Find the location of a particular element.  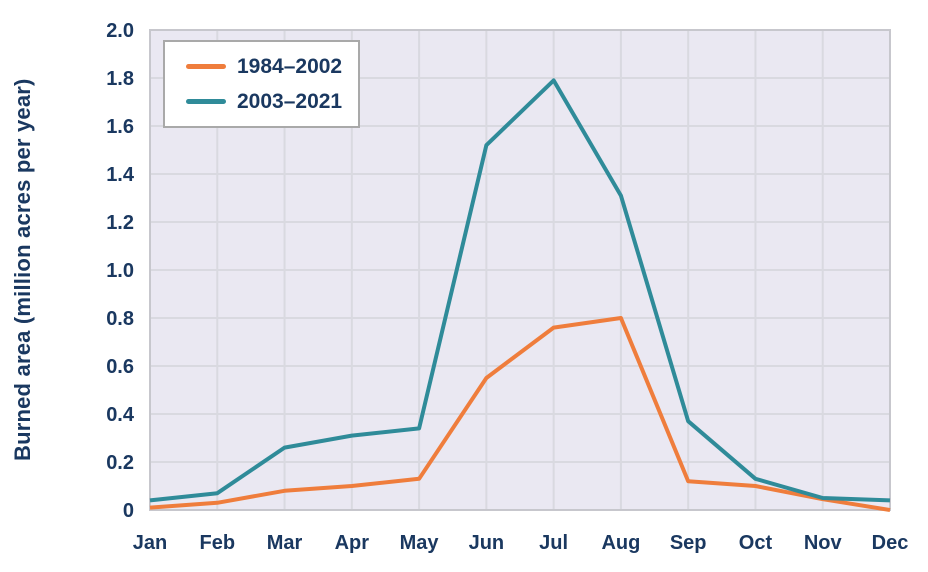

legend-swatch-1984-2002-icon is located at coordinates (206, 66).